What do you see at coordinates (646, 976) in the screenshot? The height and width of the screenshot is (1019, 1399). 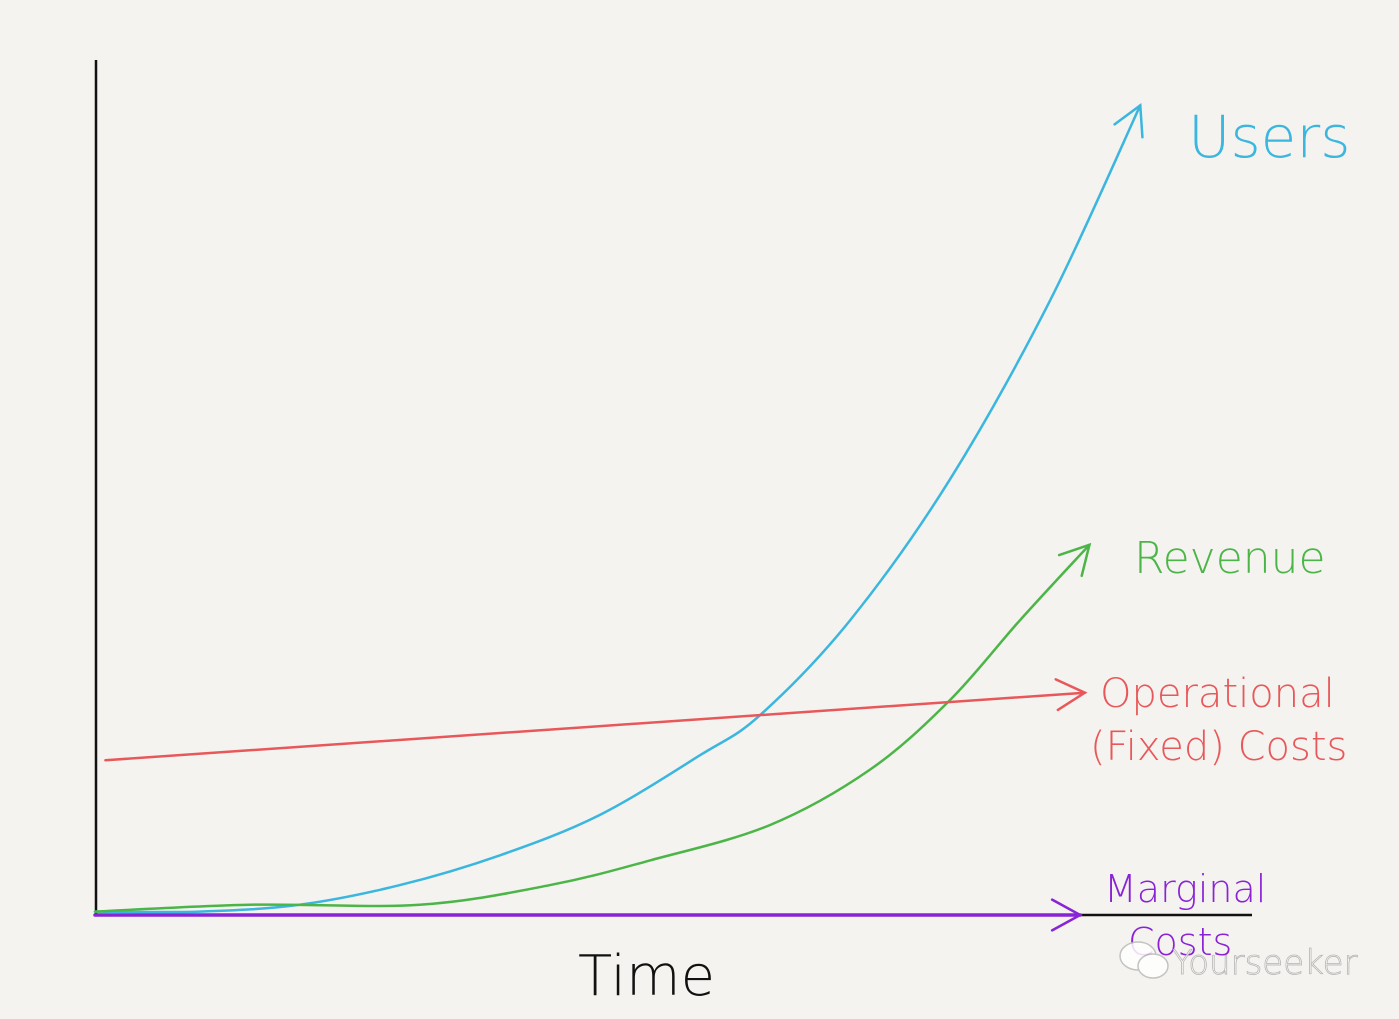 I see `x-axis-label: Time` at bounding box center [646, 976].